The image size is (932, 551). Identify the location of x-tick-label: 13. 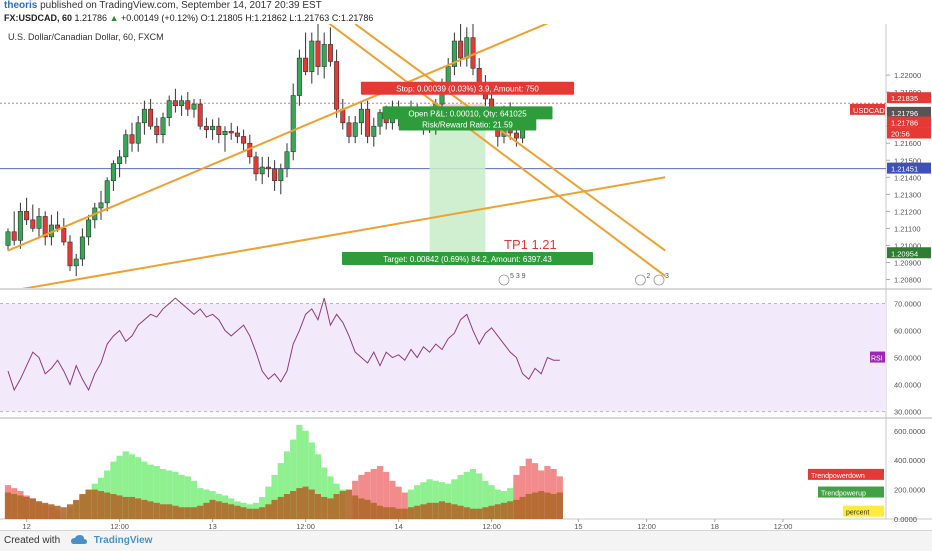
(212, 526).